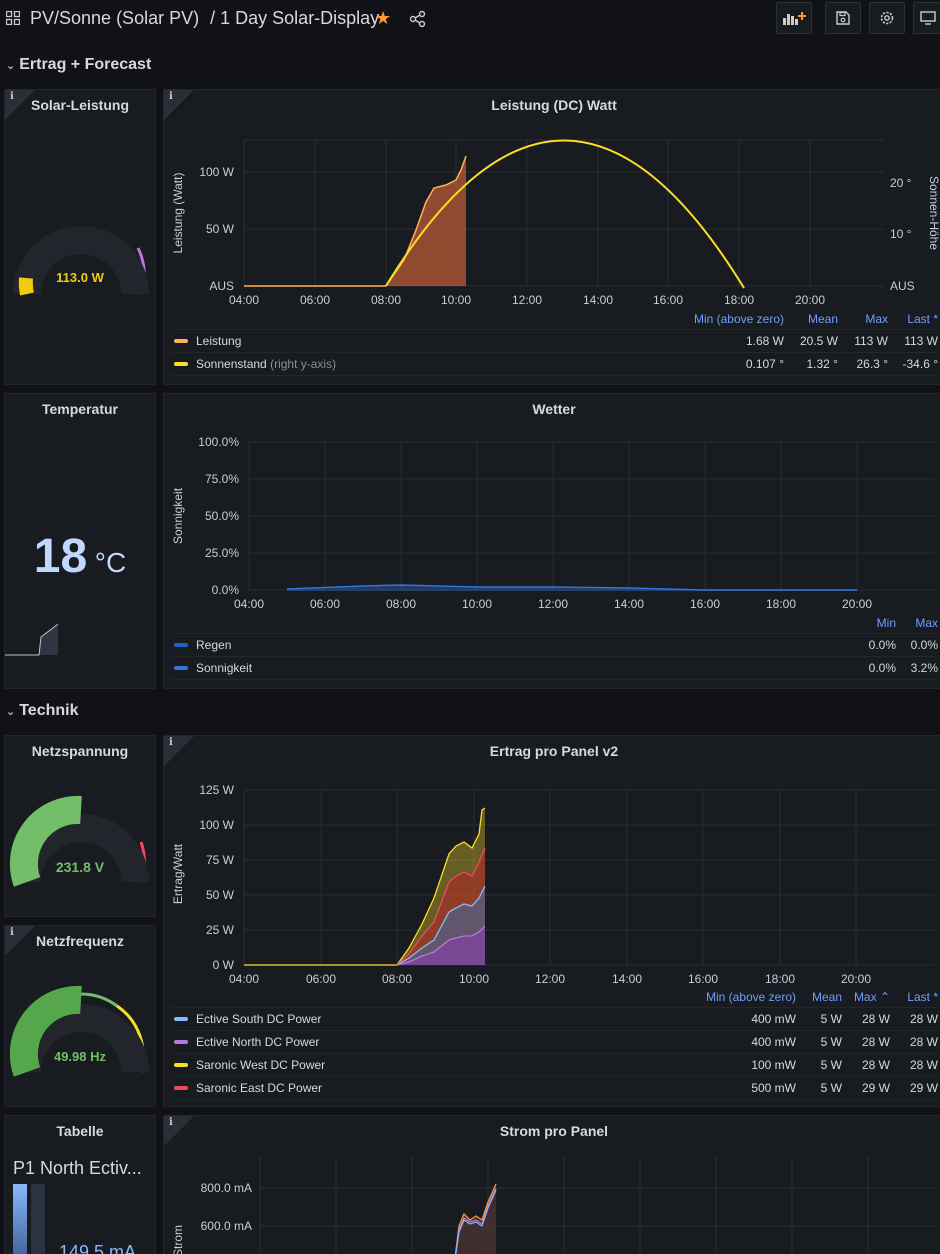 The height and width of the screenshot is (1254, 940). What do you see at coordinates (80, 409) in the screenshot?
I see `panel-title: Temperatur` at bounding box center [80, 409].